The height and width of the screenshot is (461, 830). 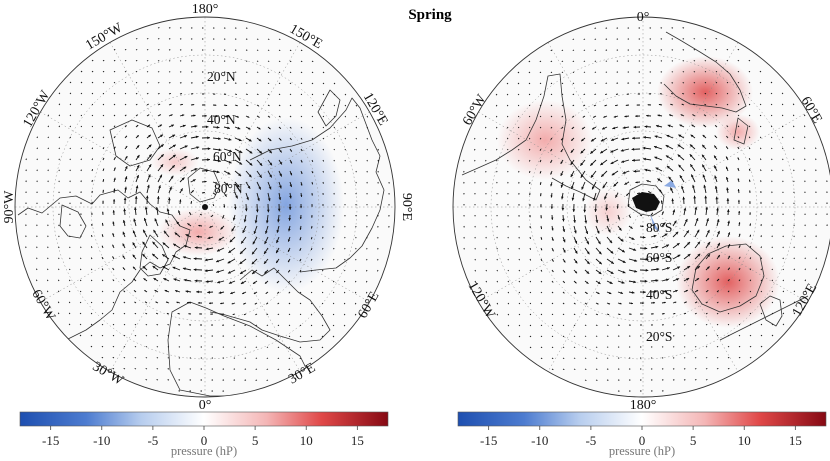 I want to click on colorbar-tick-label: -5, so click(x=152, y=440).